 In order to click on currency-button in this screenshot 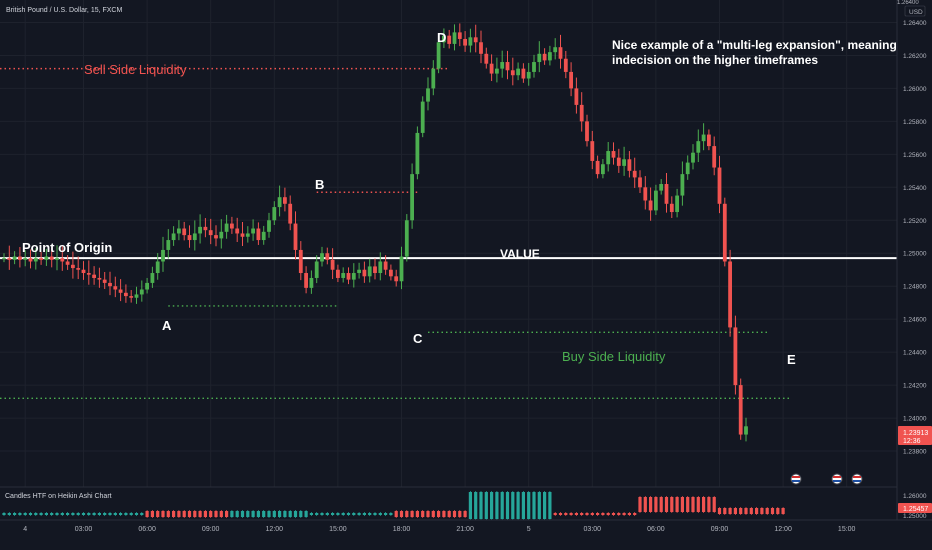, I will do `click(915, 11)`.